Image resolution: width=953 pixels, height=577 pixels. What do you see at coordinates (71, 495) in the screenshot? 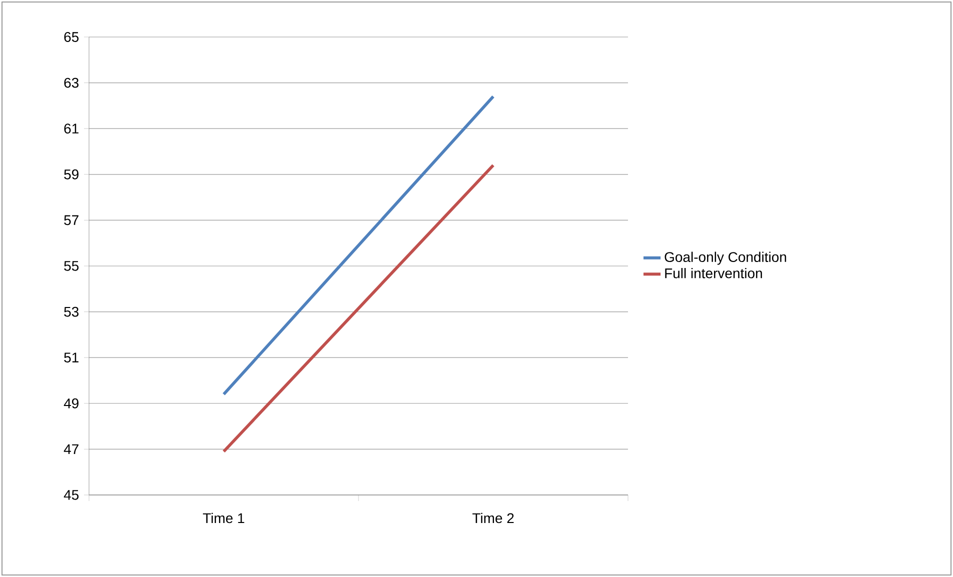
I see `y-tick-label: 45` at bounding box center [71, 495].